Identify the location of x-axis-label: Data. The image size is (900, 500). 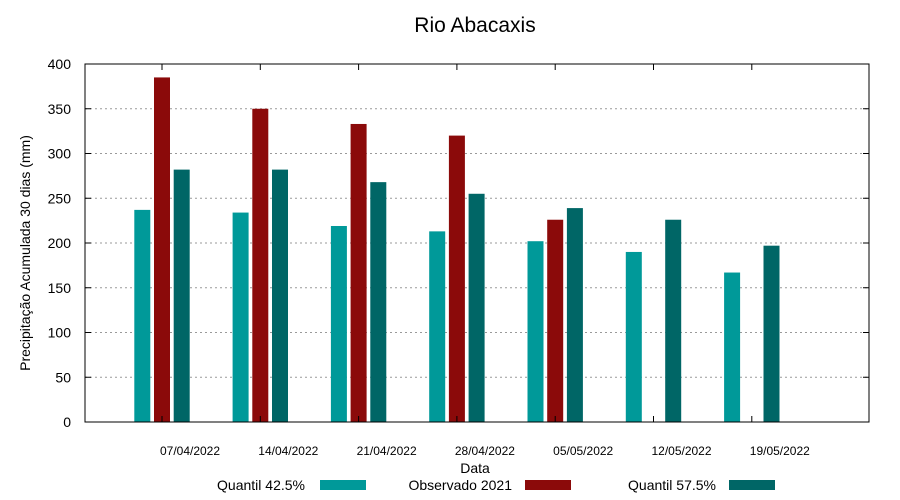
(475, 468).